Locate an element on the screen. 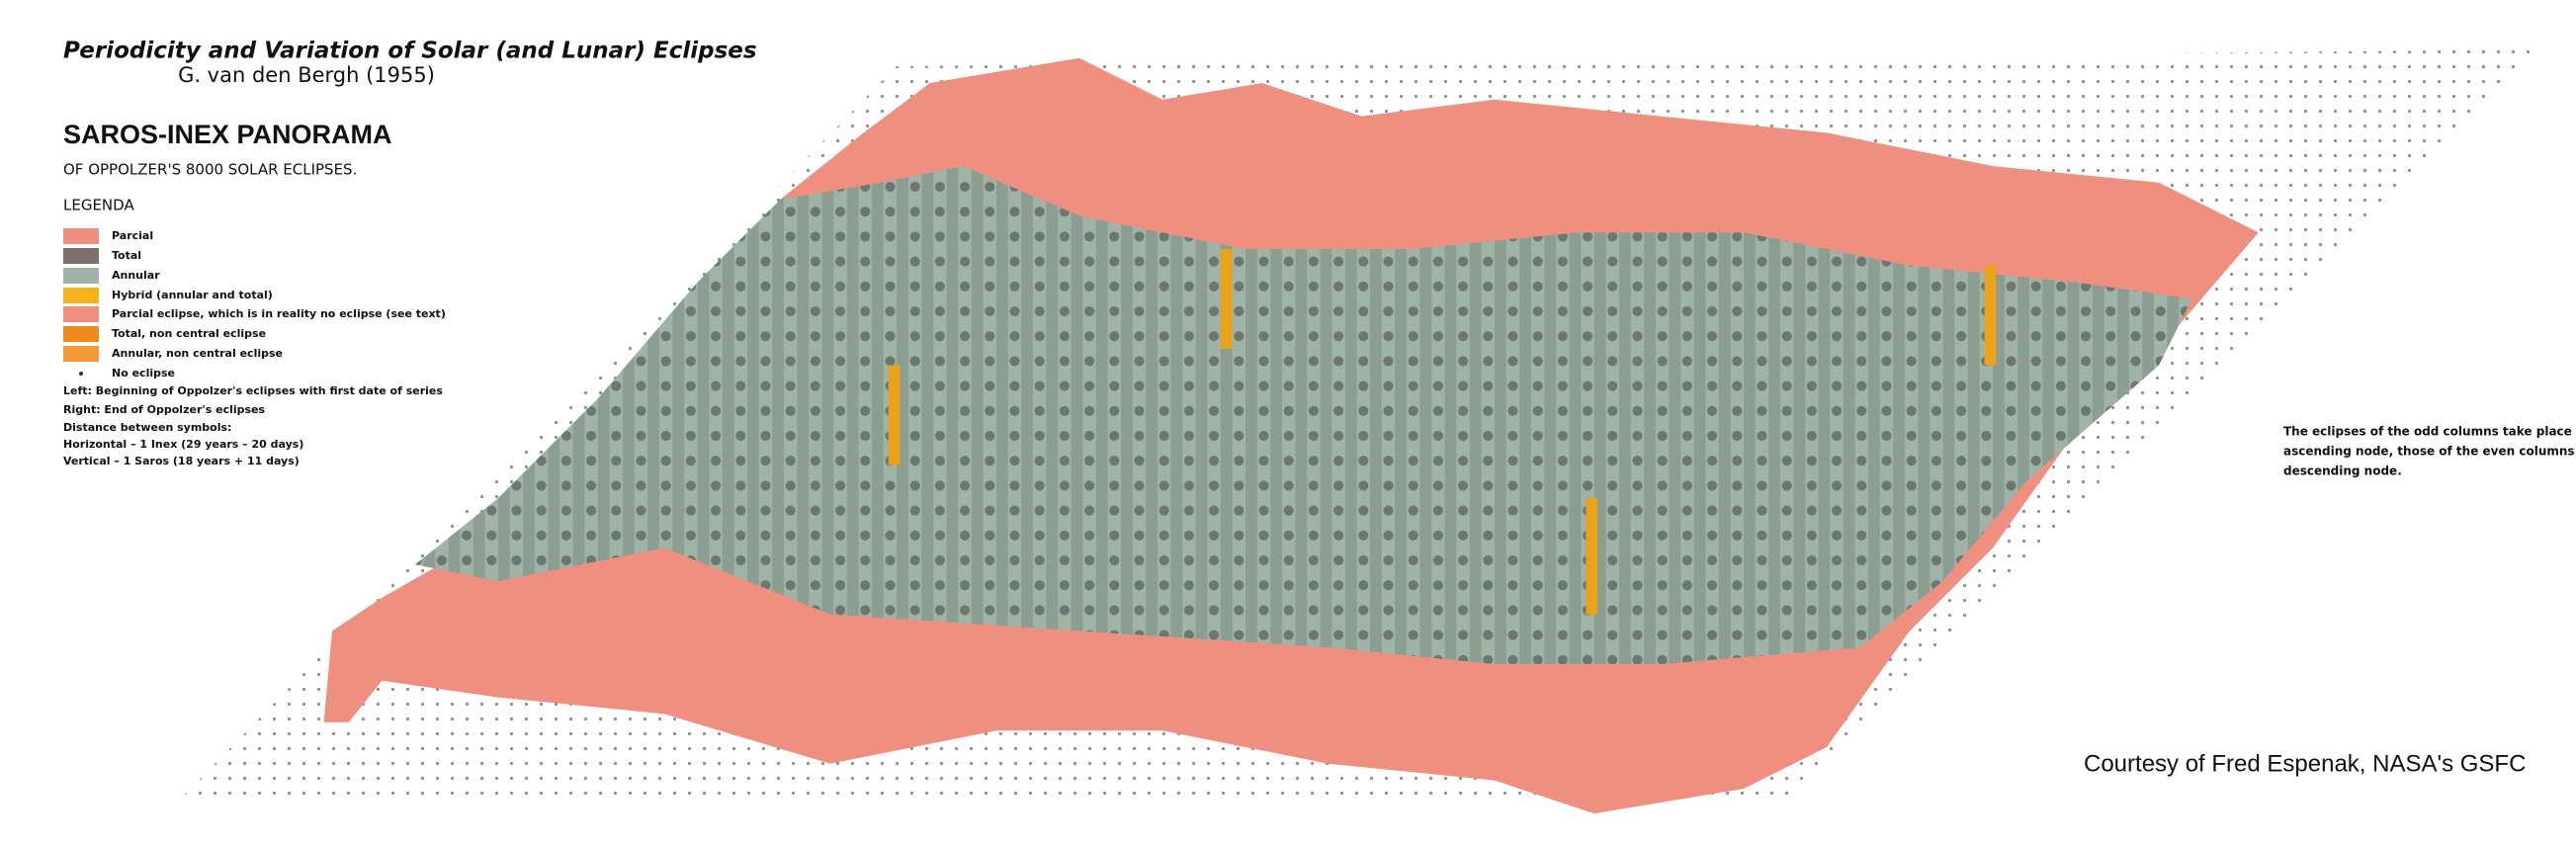  legend-item: Annular is located at coordinates (136, 275).